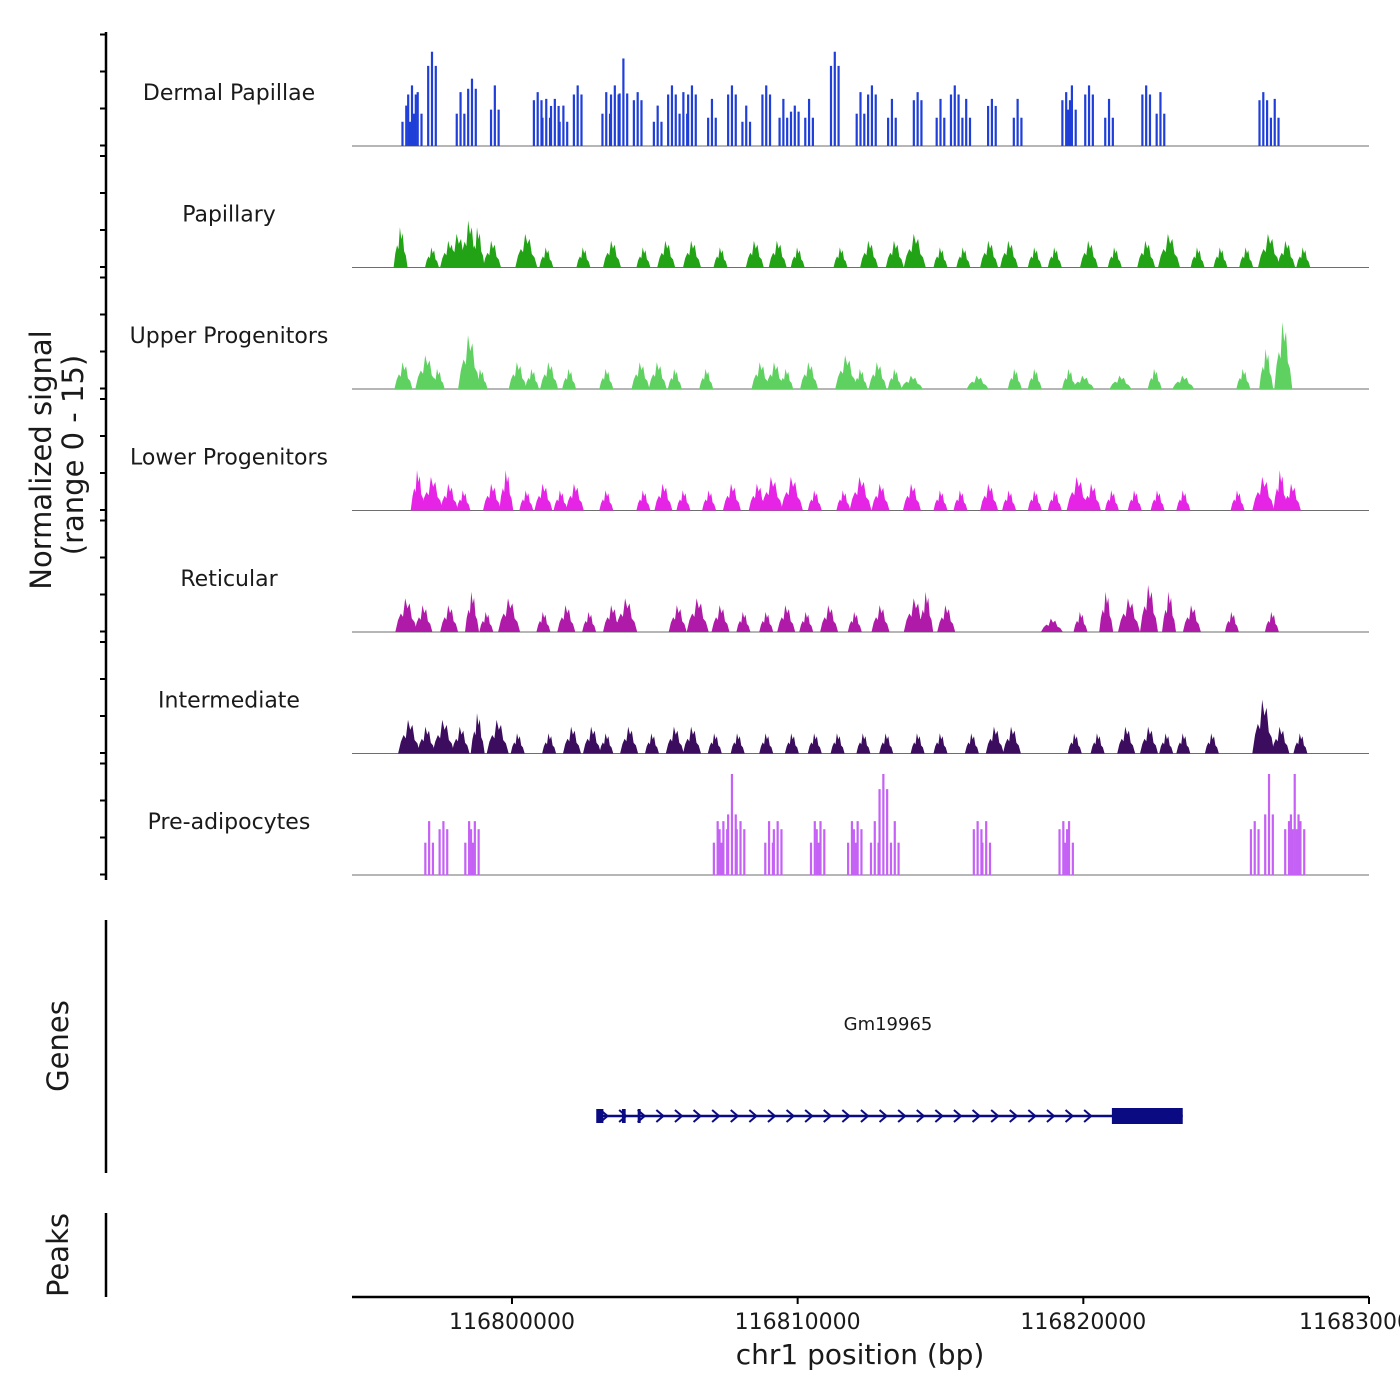 The height and width of the screenshot is (1400, 1400). I want to click on gene-label: Gm19965, so click(888, 1024).